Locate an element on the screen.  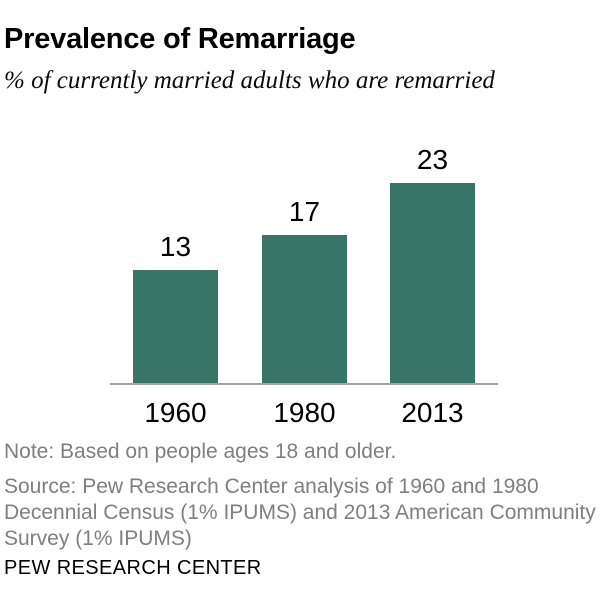
chart-title: Prevalence of Remarriage is located at coordinates (180, 39).